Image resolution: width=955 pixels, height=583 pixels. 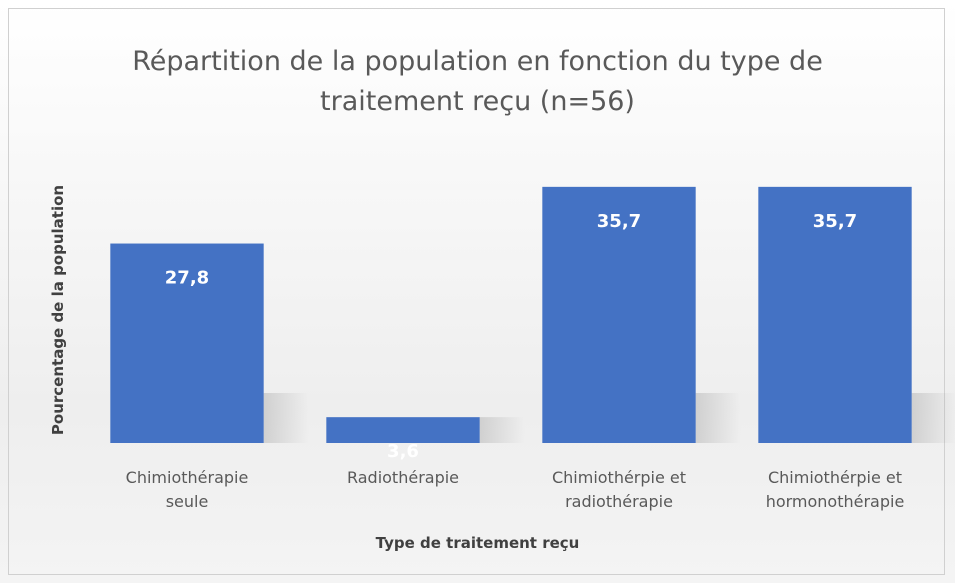 What do you see at coordinates (403, 477) in the screenshot?
I see `x-tick-label: Radiothérapie` at bounding box center [403, 477].